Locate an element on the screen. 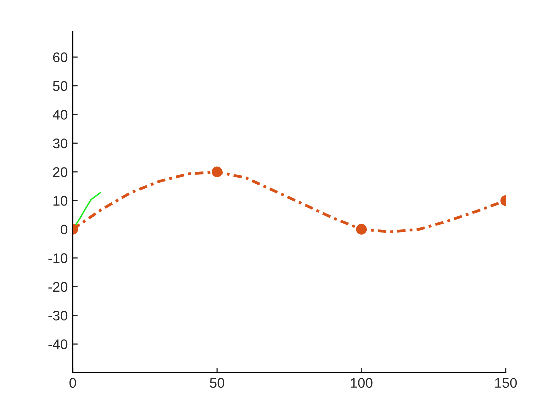 This screenshot has height=420, width=560. x-tick-label: 0 is located at coordinates (73, 383).